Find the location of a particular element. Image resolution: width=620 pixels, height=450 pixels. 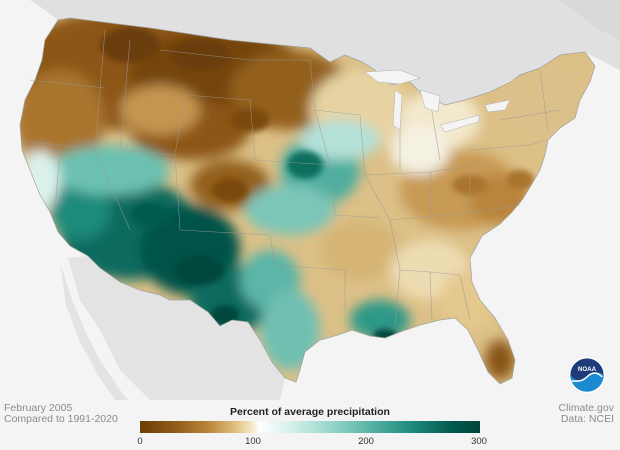

date-label: February 2005 is located at coordinates (38, 408).